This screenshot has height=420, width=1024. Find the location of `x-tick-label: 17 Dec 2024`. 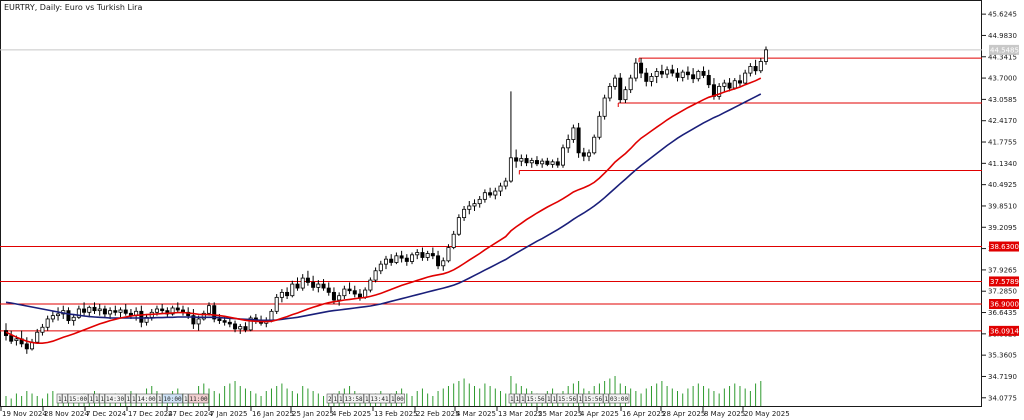

x-tick-label: 17 Dec 2024 is located at coordinates (150, 414).